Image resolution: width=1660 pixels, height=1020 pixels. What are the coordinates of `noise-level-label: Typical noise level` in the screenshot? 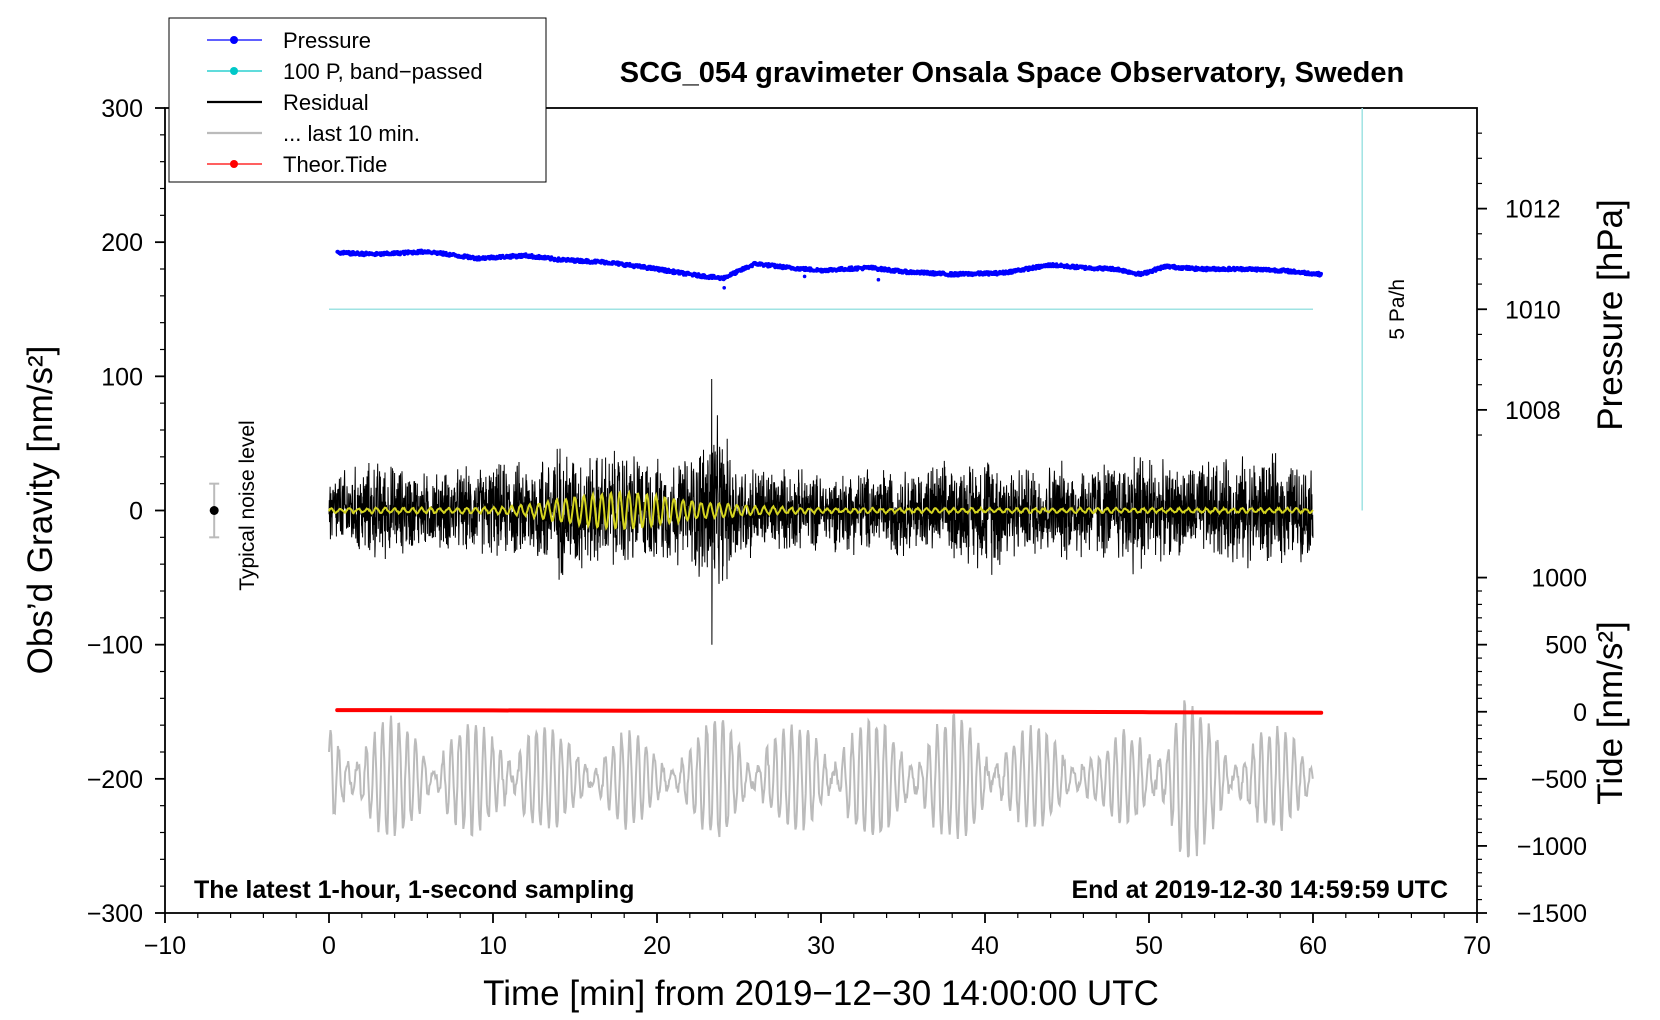 It's located at (247, 505).